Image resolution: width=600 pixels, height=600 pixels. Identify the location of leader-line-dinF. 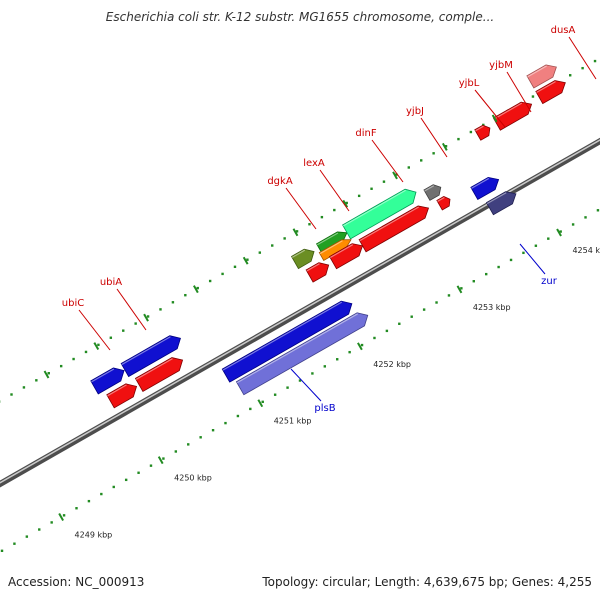
(387, 161).